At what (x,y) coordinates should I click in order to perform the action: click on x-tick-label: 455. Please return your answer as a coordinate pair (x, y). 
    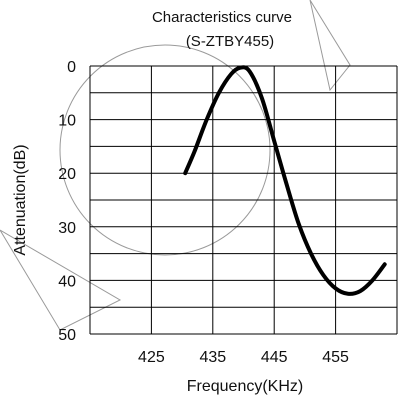
    Looking at the image, I should click on (335, 357).